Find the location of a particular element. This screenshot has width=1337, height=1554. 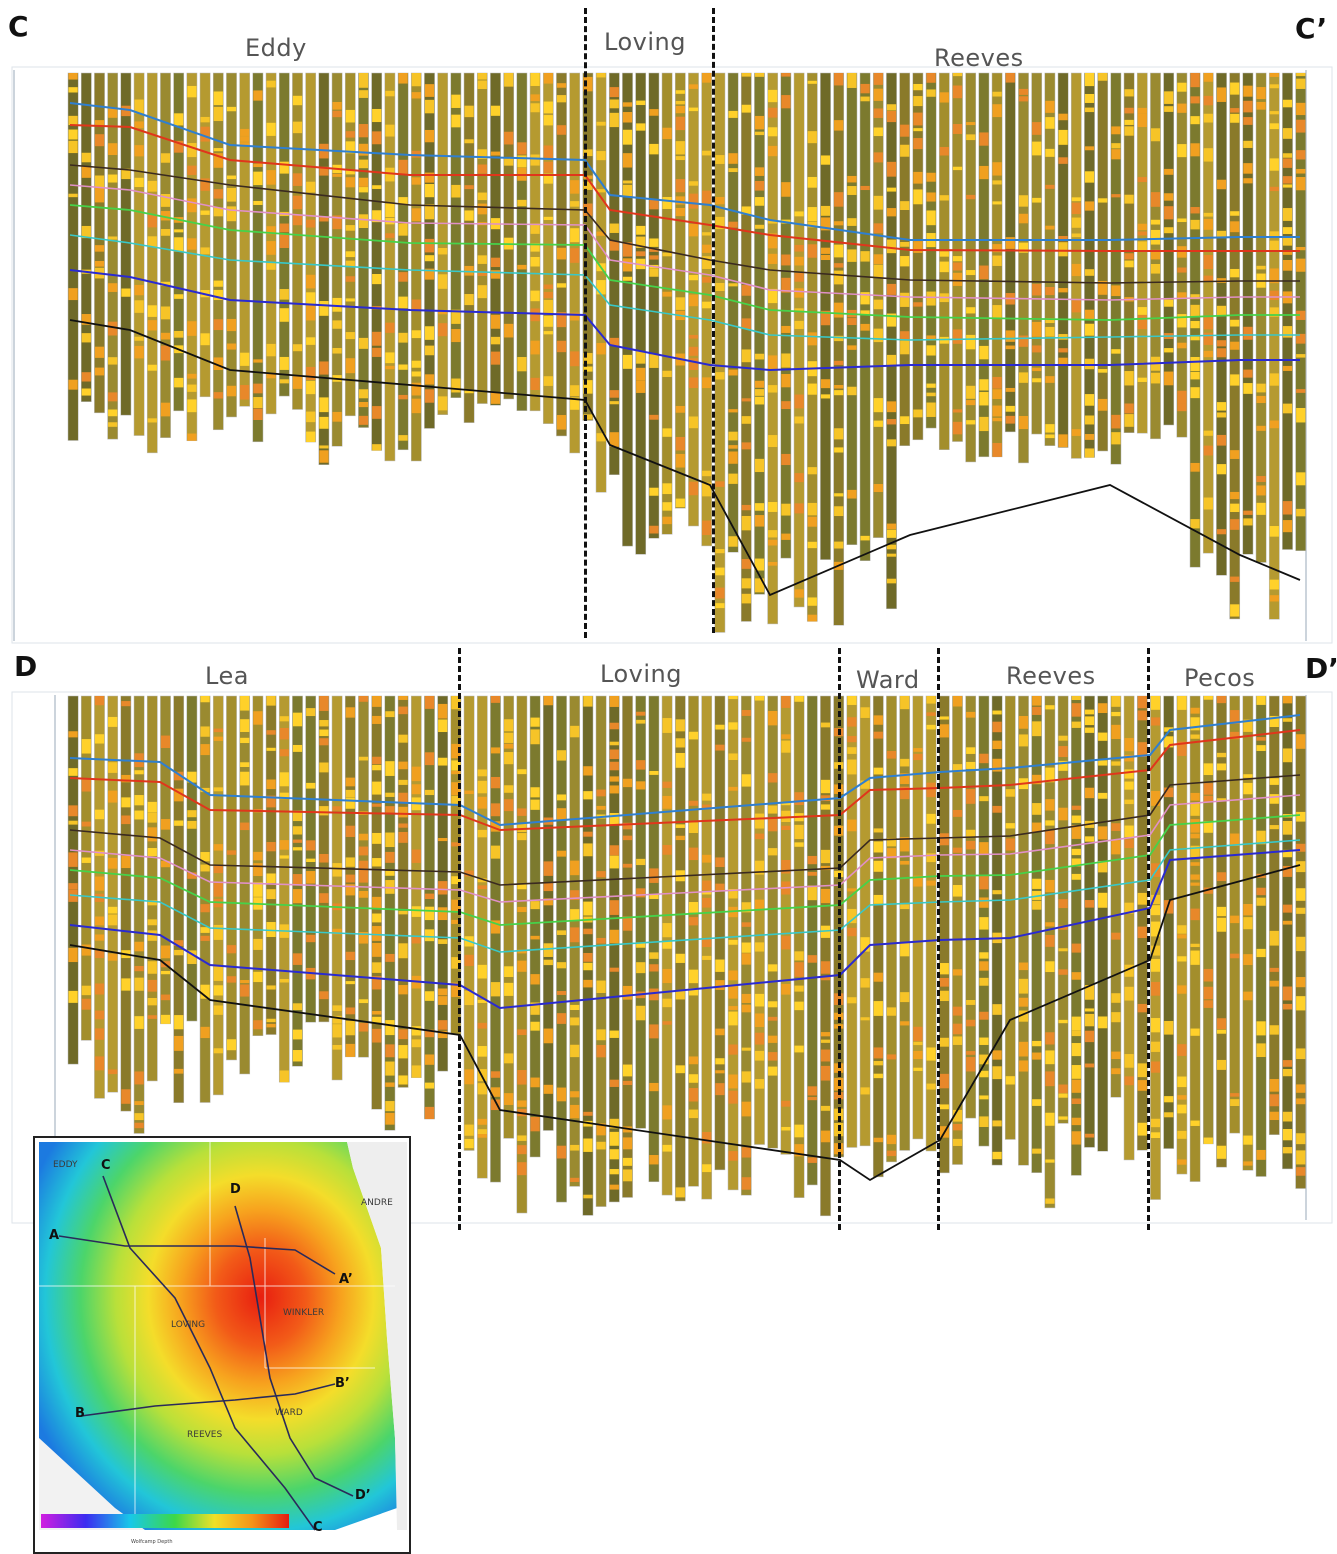

horizon-green is located at coordinates (685, 870).